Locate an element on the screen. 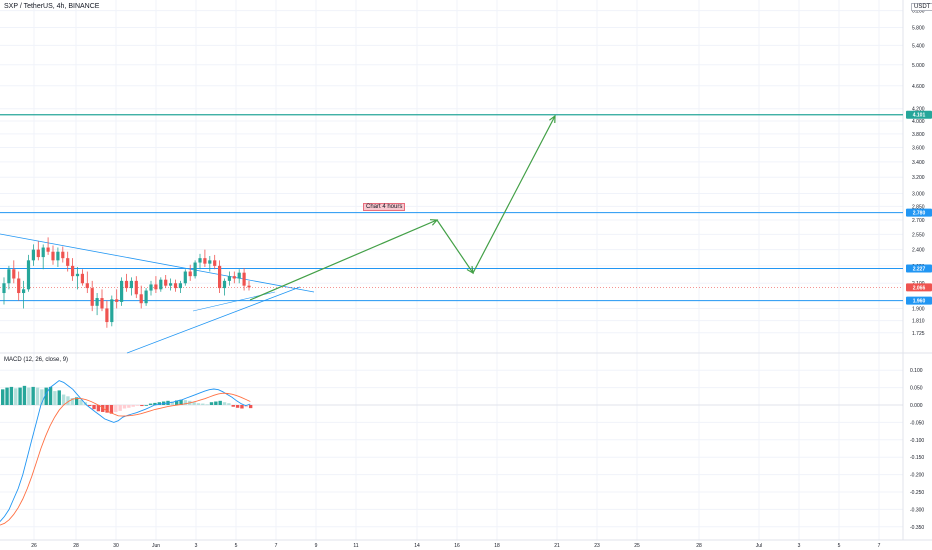  level-tag-label: 2.227 is located at coordinates (919, 269).